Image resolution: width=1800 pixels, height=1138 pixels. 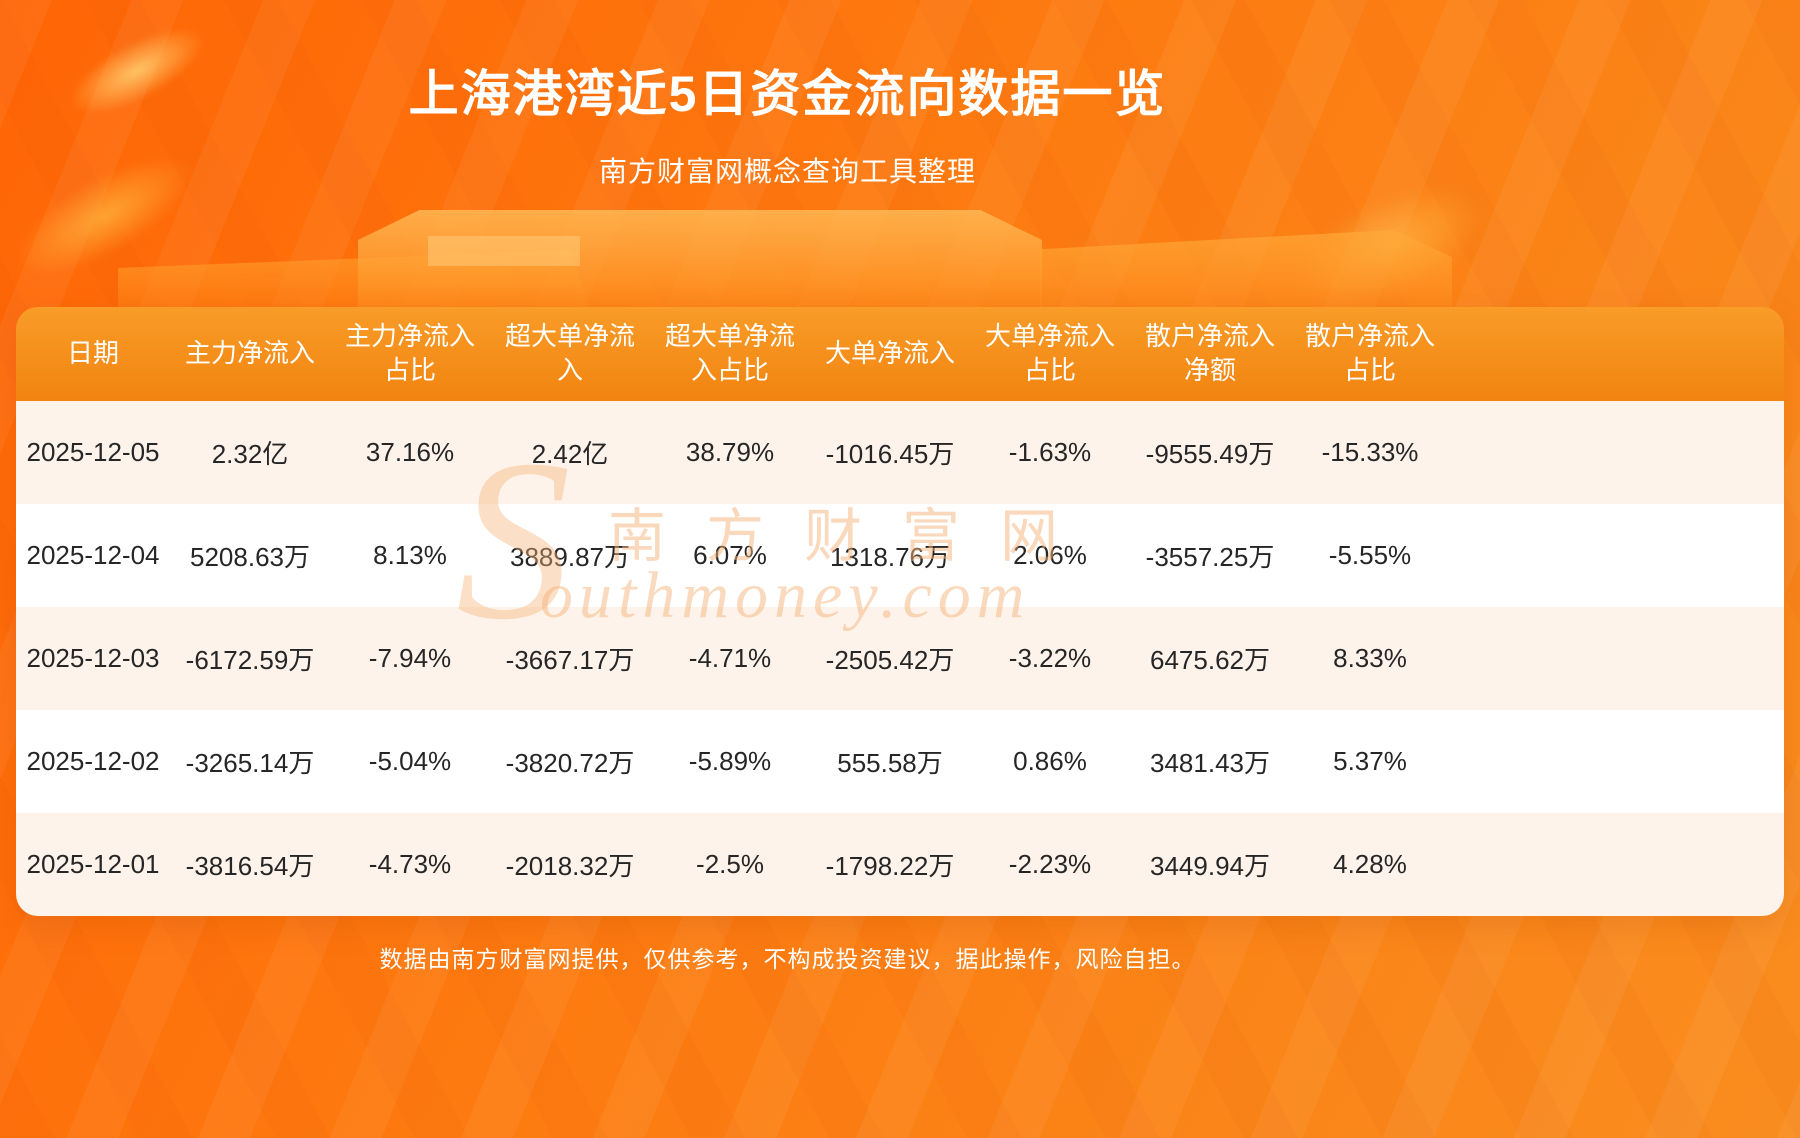 What do you see at coordinates (730, 864) in the screenshot?
I see `table-cell: -2.5%` at bounding box center [730, 864].